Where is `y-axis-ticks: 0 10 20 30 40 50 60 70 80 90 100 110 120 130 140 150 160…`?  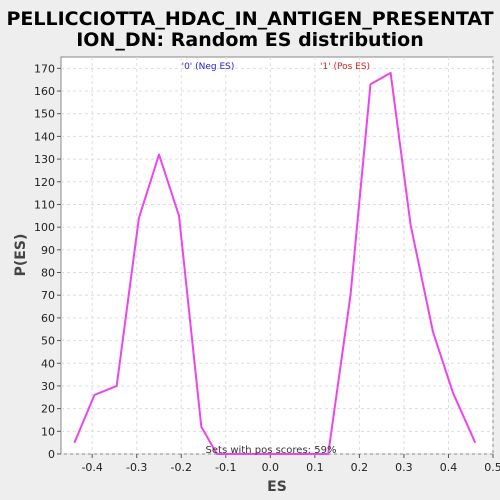 y-axis-ticks: 0 10 20 30 40 50 60 70 80 90 100 110 120 130 140 150 160… is located at coordinates (47, 261).